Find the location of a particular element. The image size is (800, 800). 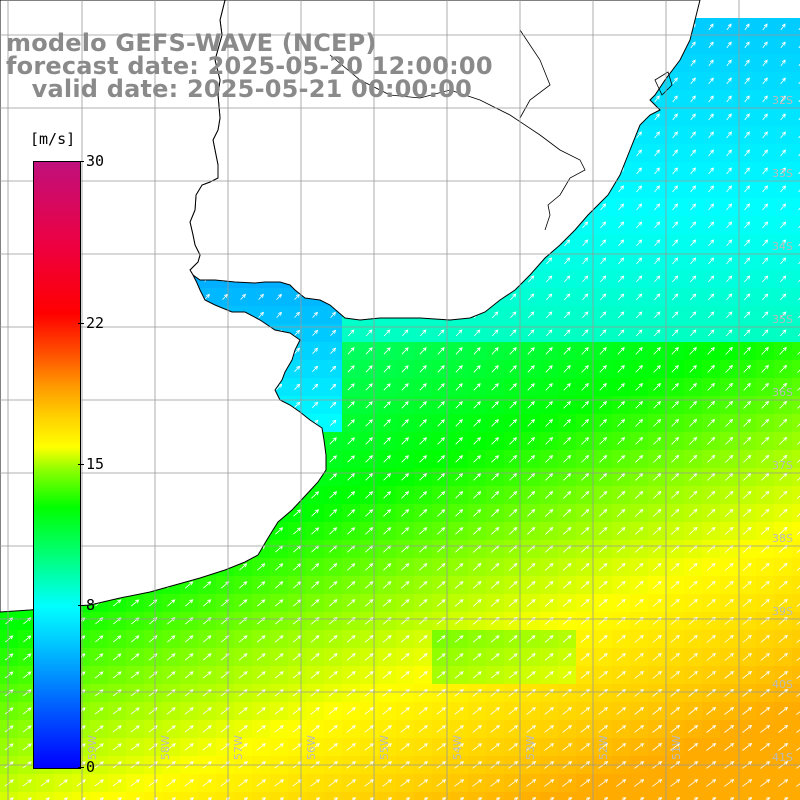

longitude-label: 58W is located at coordinates (165, 747).